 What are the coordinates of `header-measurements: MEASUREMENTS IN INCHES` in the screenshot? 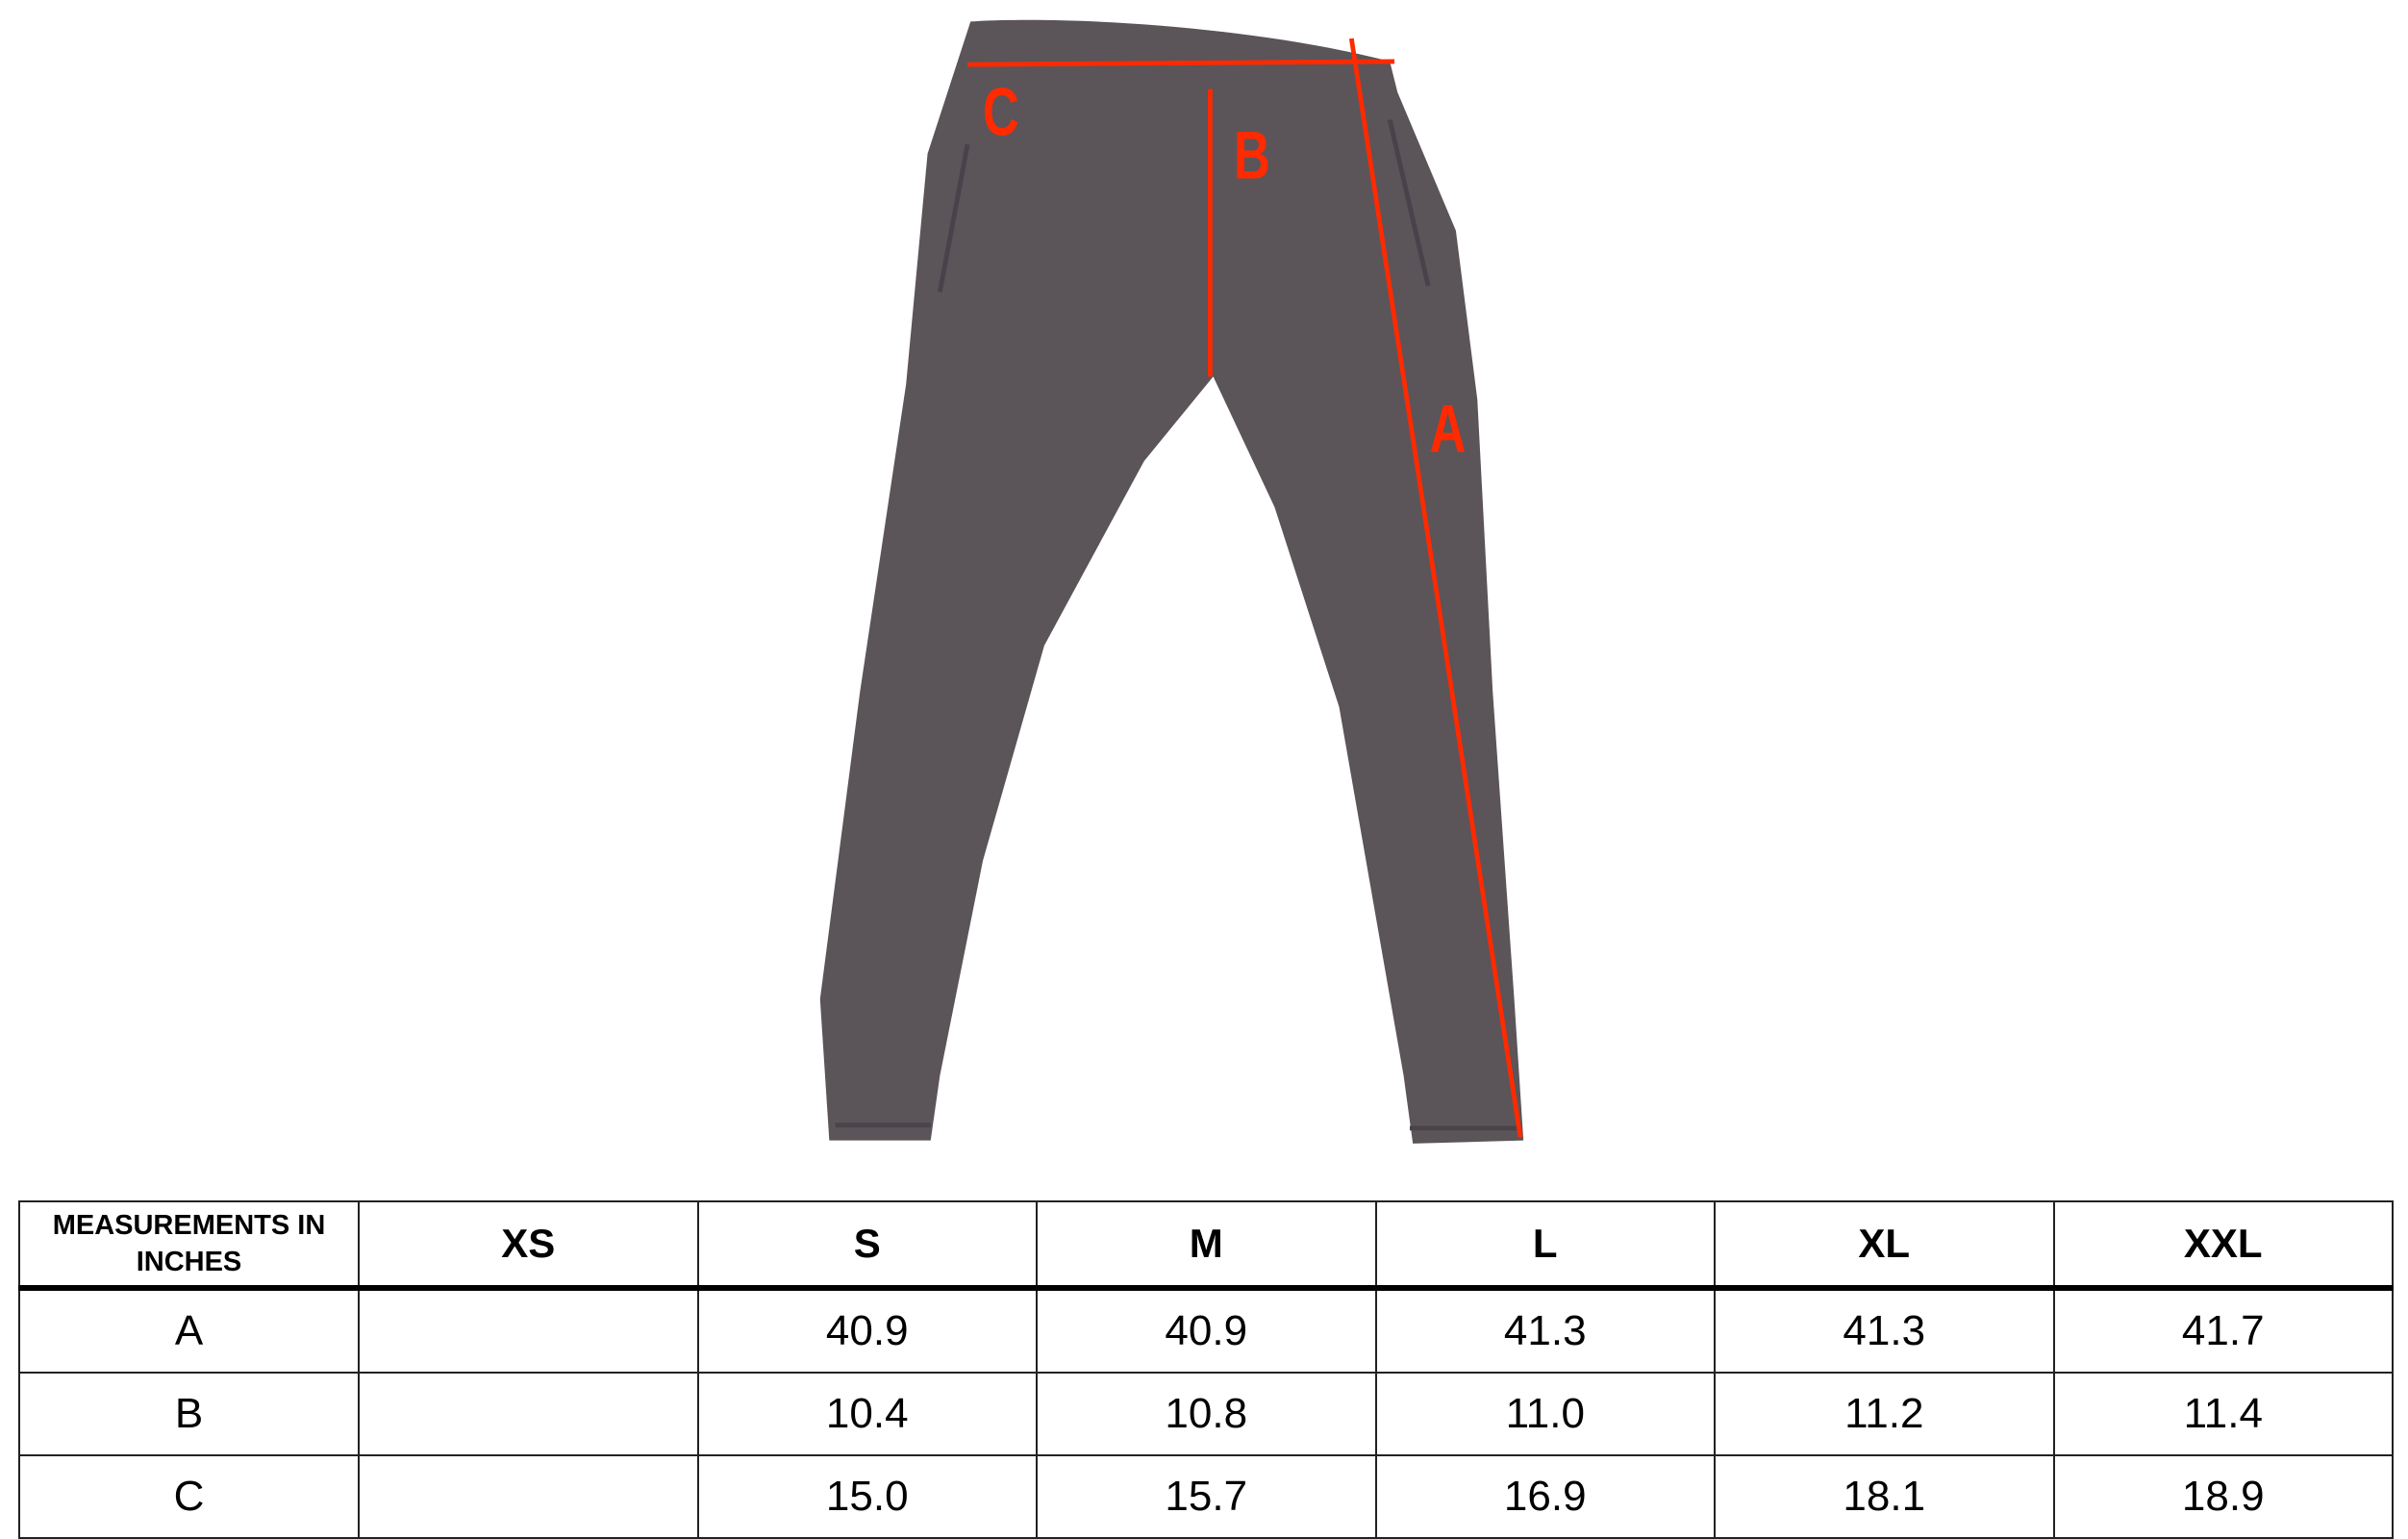 It's located at (189, 1245).